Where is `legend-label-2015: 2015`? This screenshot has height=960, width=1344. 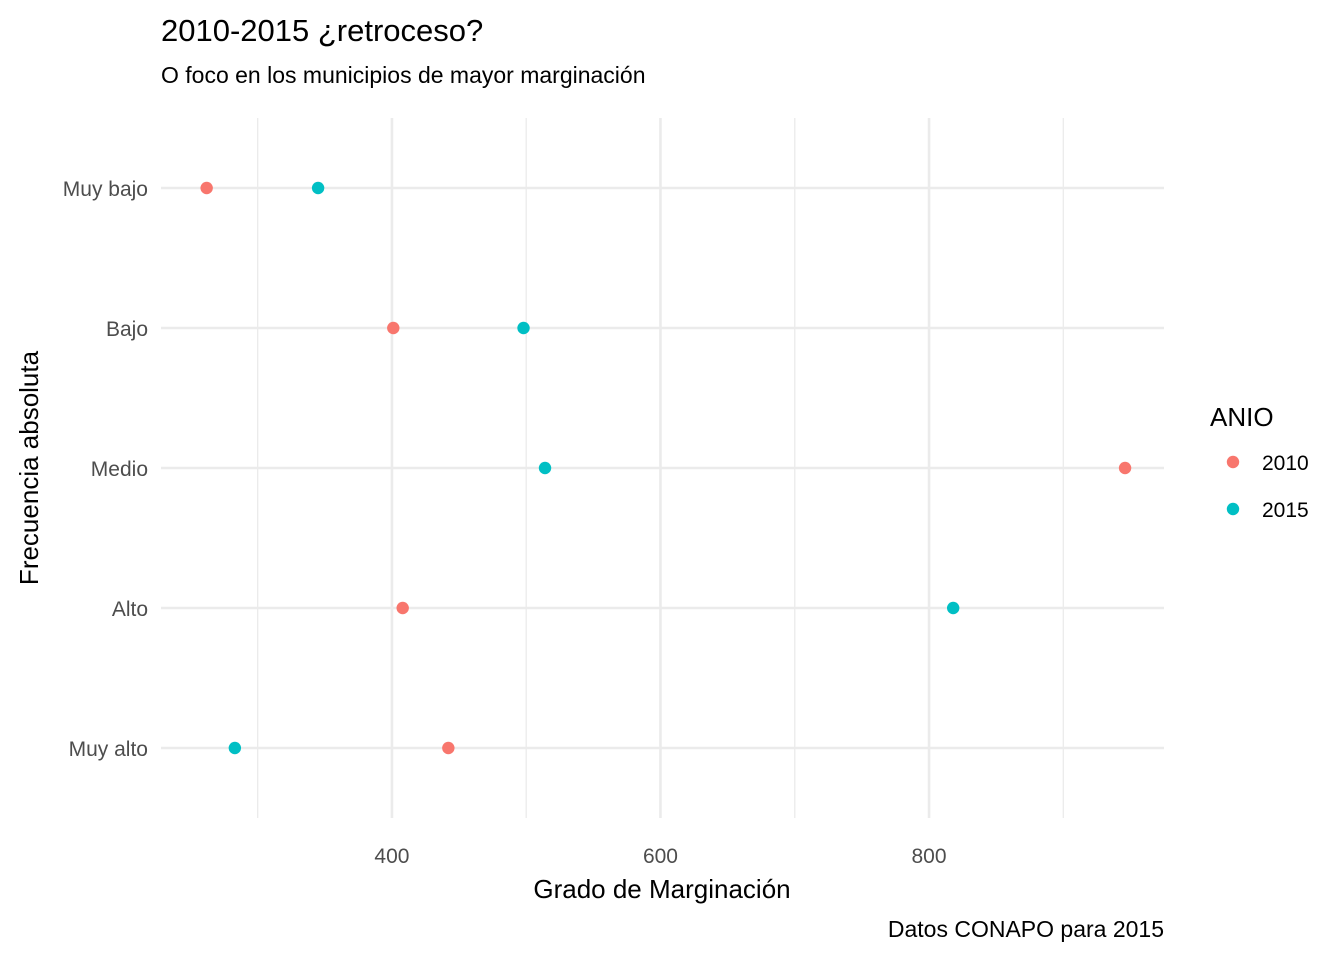
legend-label-2015: 2015 is located at coordinates (1285, 510).